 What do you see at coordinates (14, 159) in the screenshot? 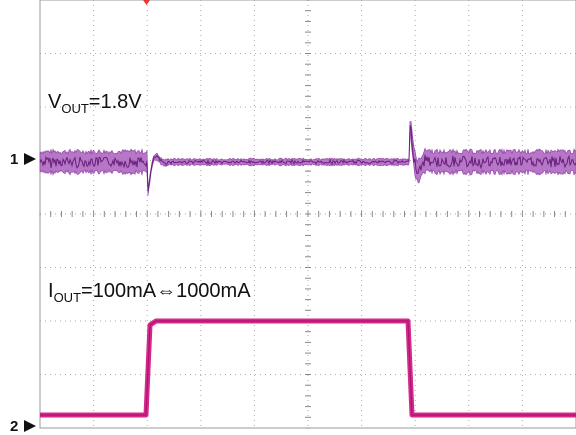
I see `channel-marker: 1` at bounding box center [14, 159].